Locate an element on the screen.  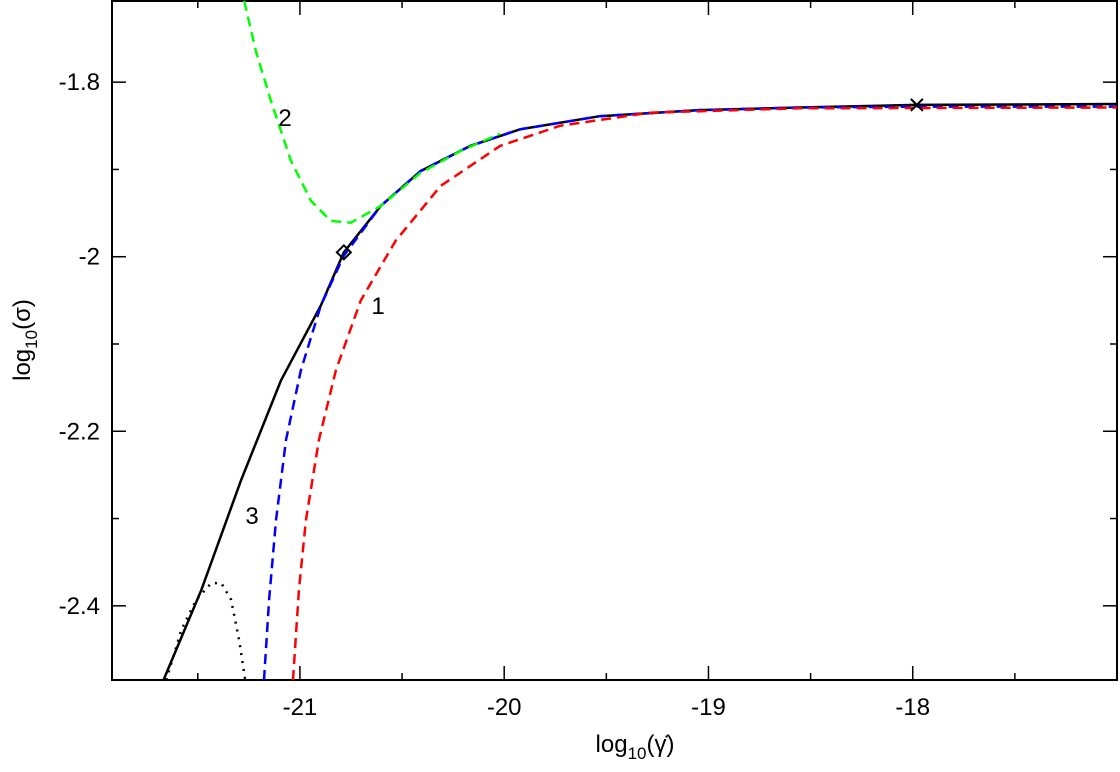
y-tick-label: -2.2 is located at coordinates (79, 431).